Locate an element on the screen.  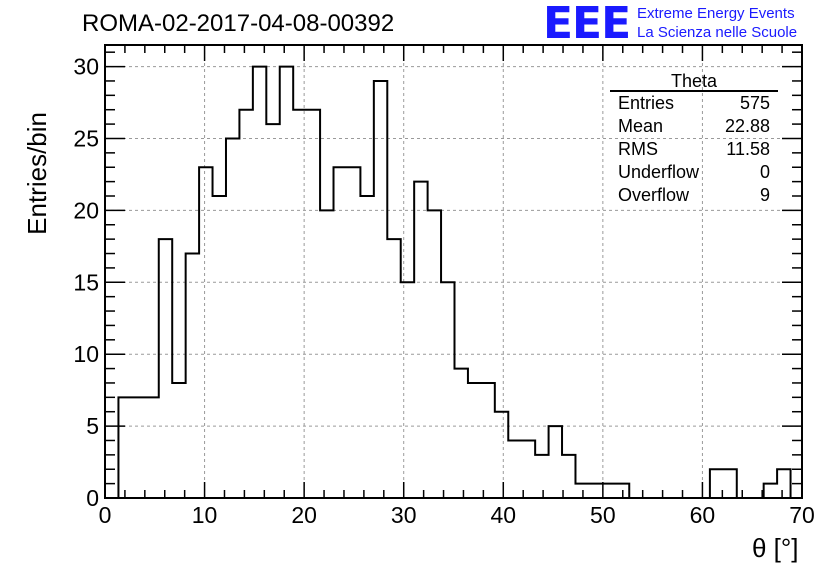
y-tick-label: 0 is located at coordinates (92, 498).